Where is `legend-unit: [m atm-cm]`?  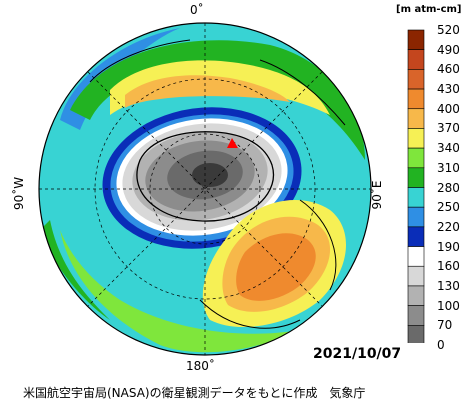 legend-unit: [m atm-cm] is located at coordinates (429, 9).